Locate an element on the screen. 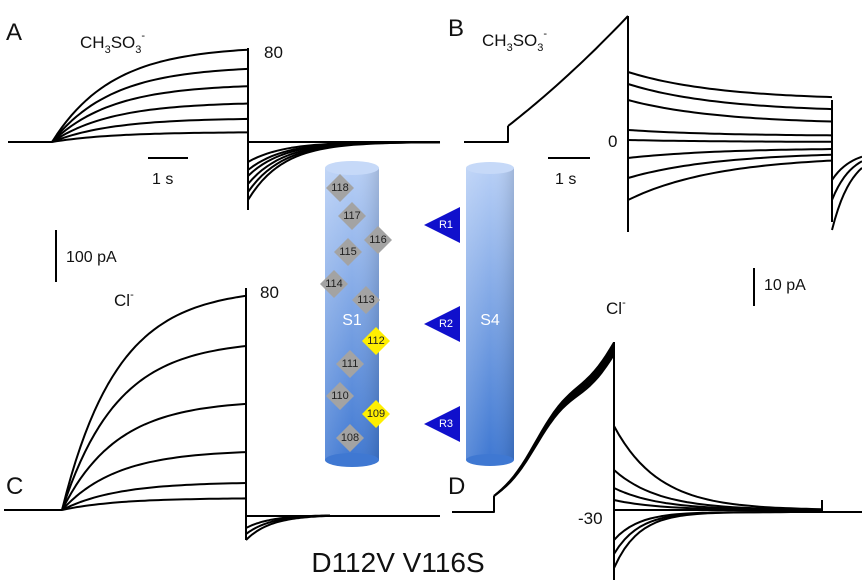 The width and height of the screenshot is (862, 585). panel-a-letter: A is located at coordinates (14, 32).